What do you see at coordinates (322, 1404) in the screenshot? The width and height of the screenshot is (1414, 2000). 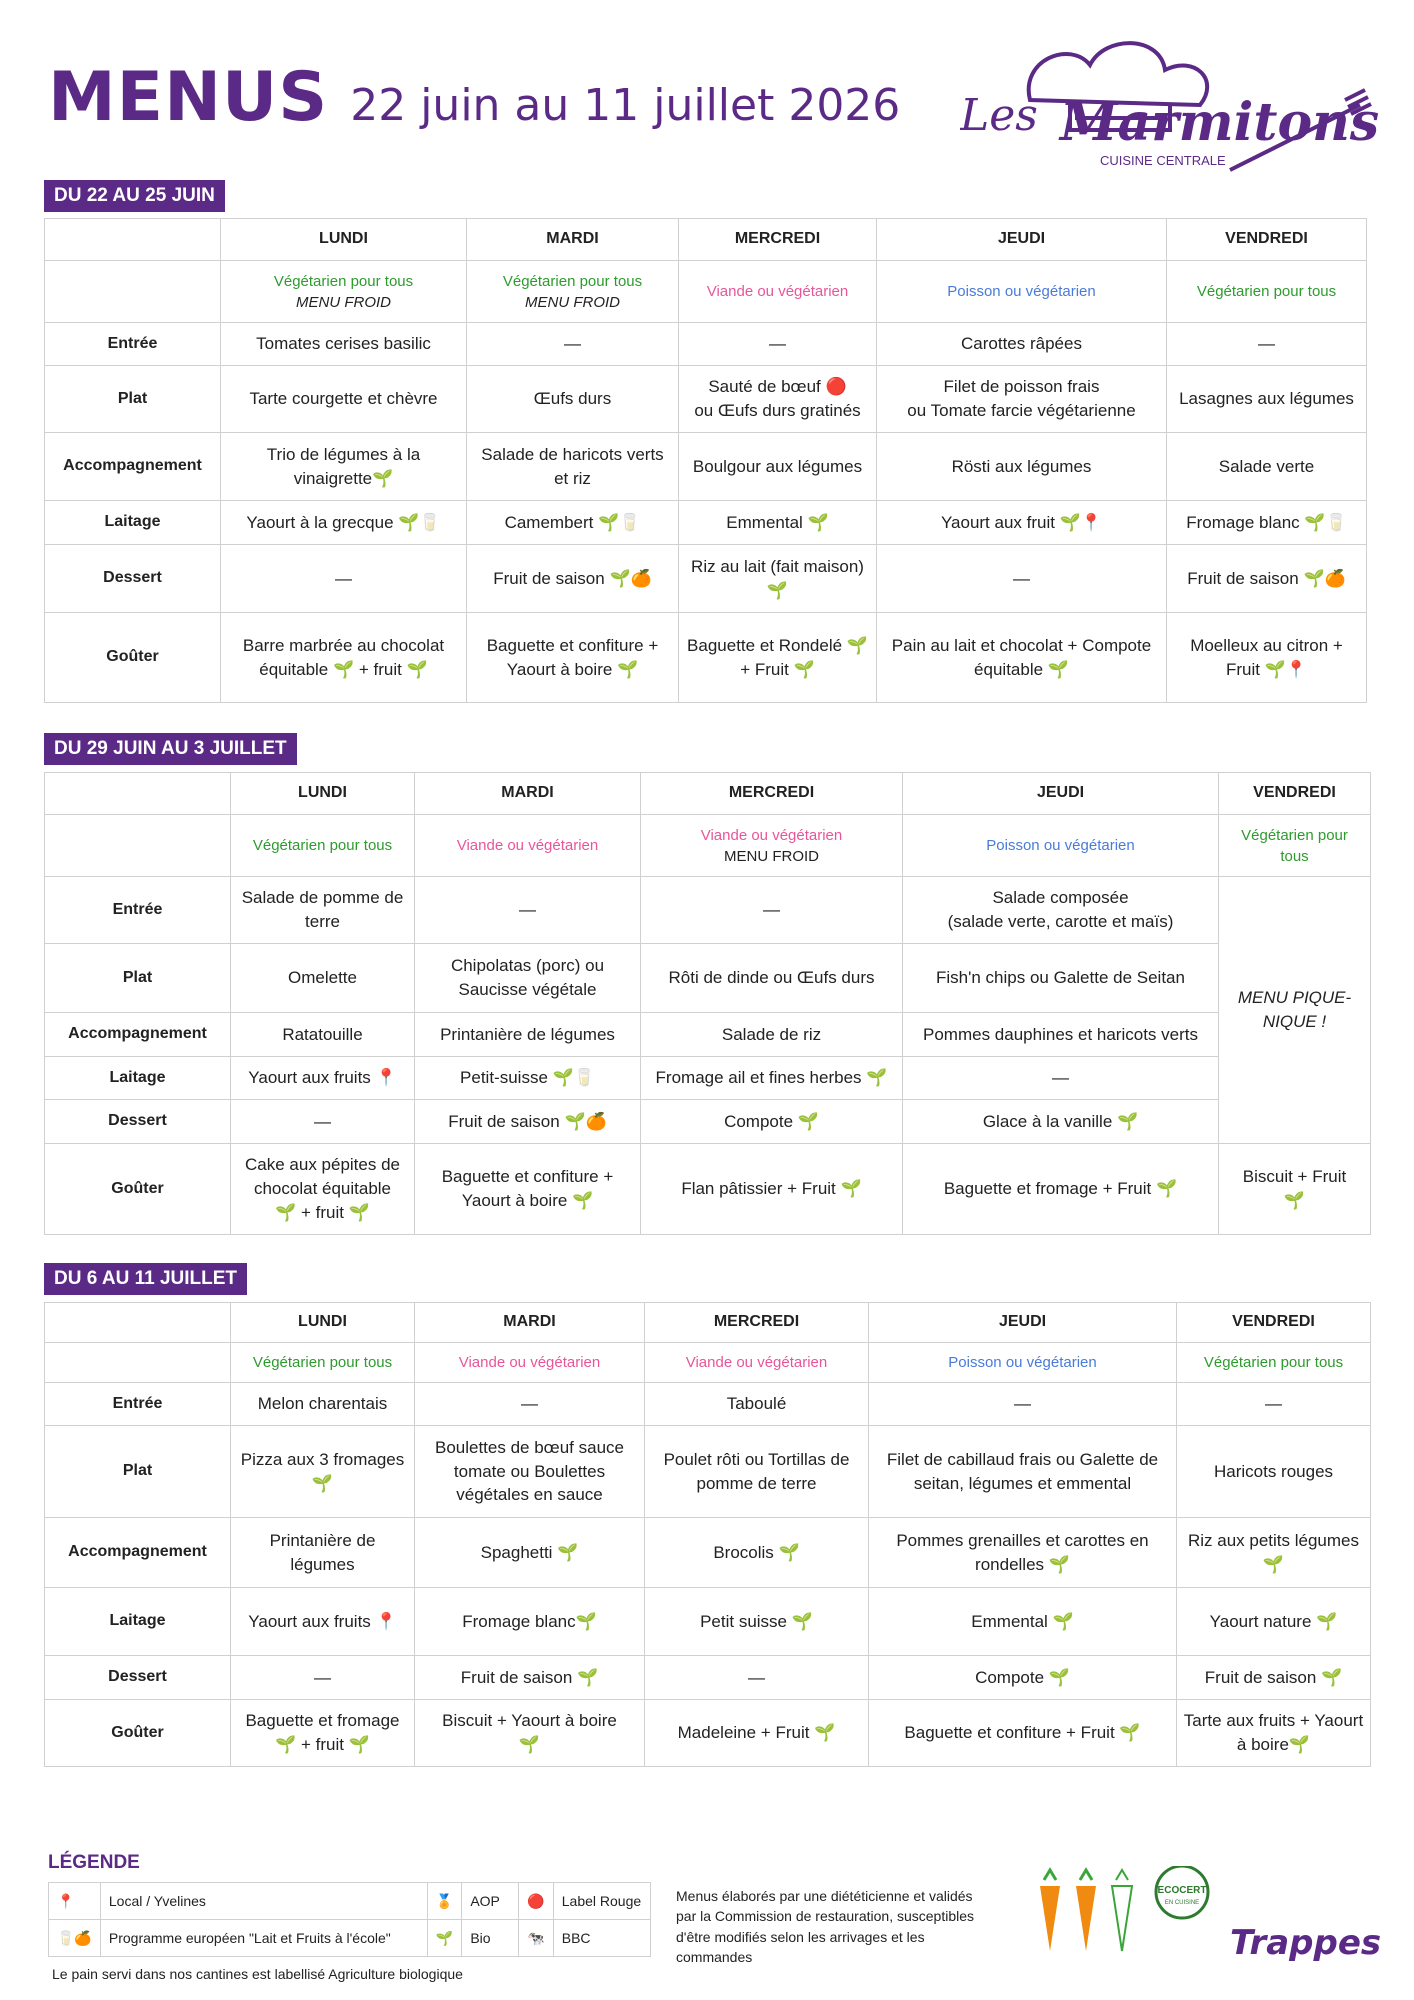 I see `menu-cell: Melon charentais` at bounding box center [322, 1404].